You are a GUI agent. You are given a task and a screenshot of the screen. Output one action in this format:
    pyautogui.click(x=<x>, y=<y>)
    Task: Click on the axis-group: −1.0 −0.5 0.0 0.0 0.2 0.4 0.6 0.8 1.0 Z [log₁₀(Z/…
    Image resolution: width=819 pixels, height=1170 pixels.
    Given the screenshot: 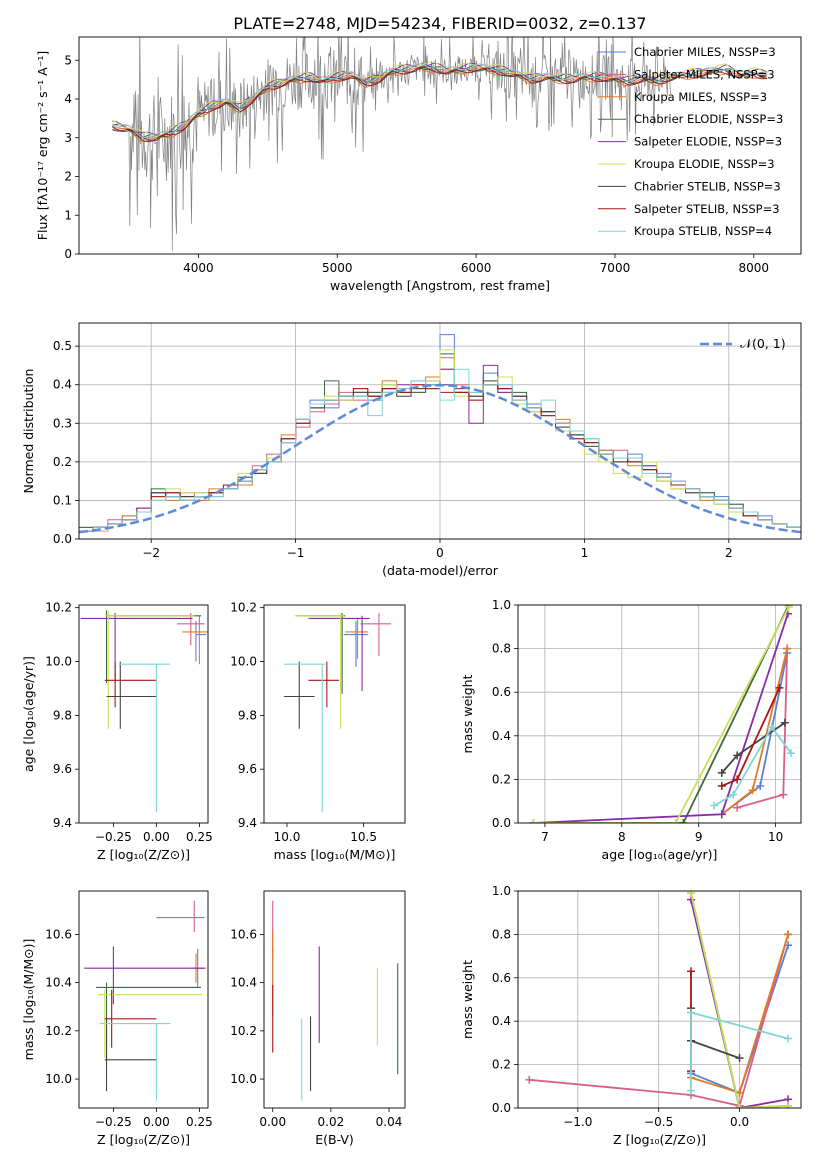 What is the action you would take?
    pyautogui.click(x=631, y=1015)
    